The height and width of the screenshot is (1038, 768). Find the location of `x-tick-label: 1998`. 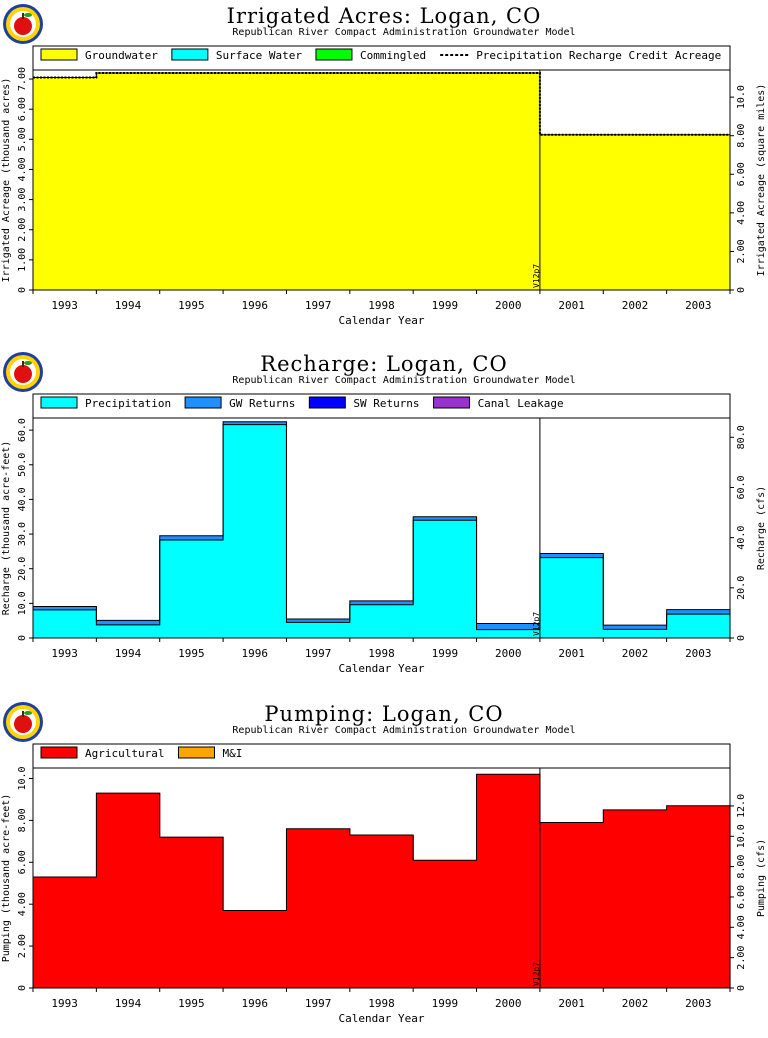

x-tick-label: 1998 is located at coordinates (381, 305).